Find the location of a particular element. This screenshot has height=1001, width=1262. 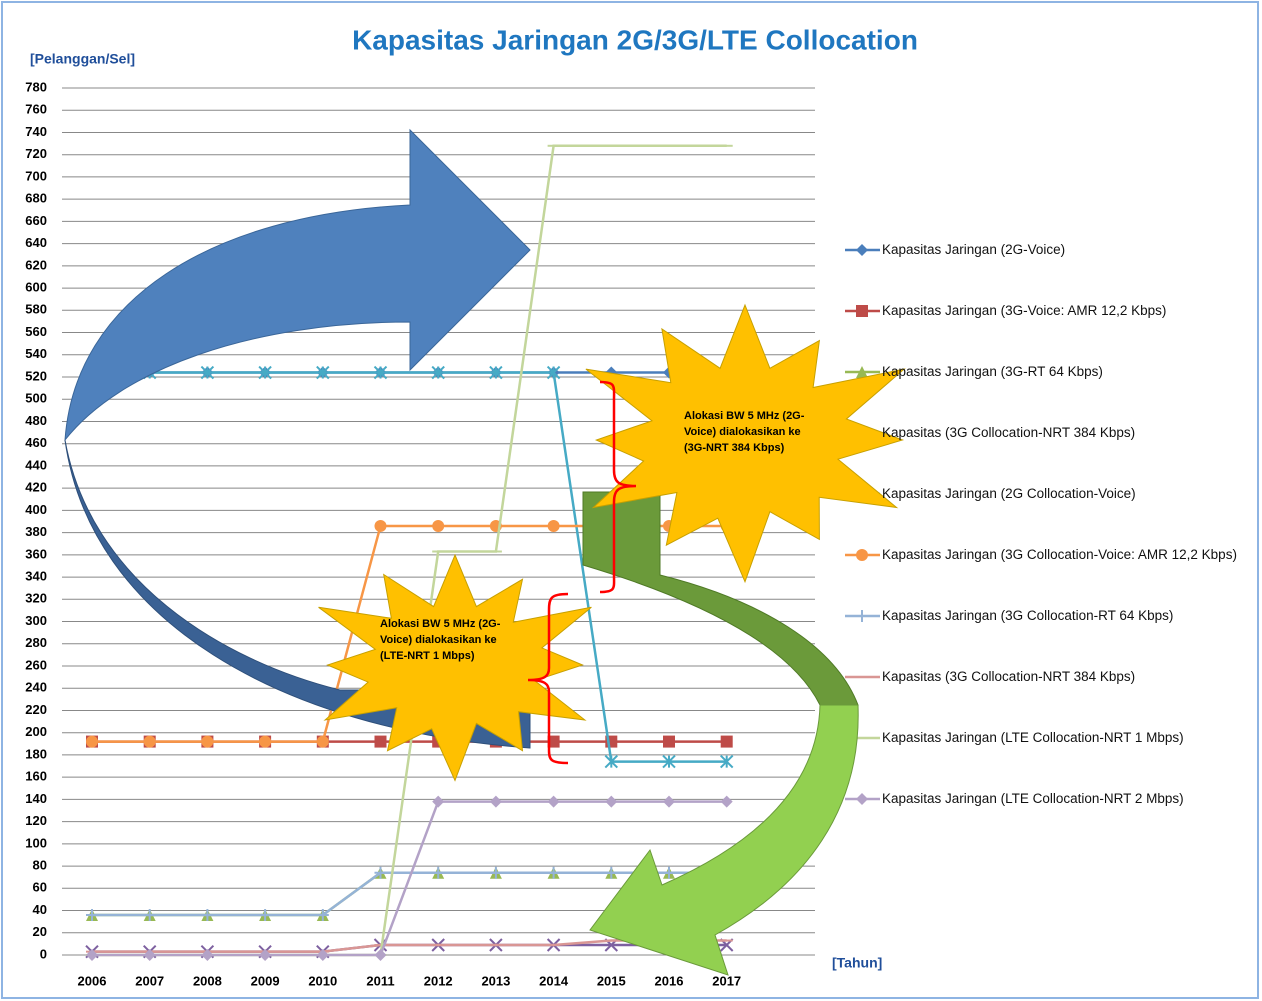

y-tick-label: 560 is located at coordinates (36, 331).